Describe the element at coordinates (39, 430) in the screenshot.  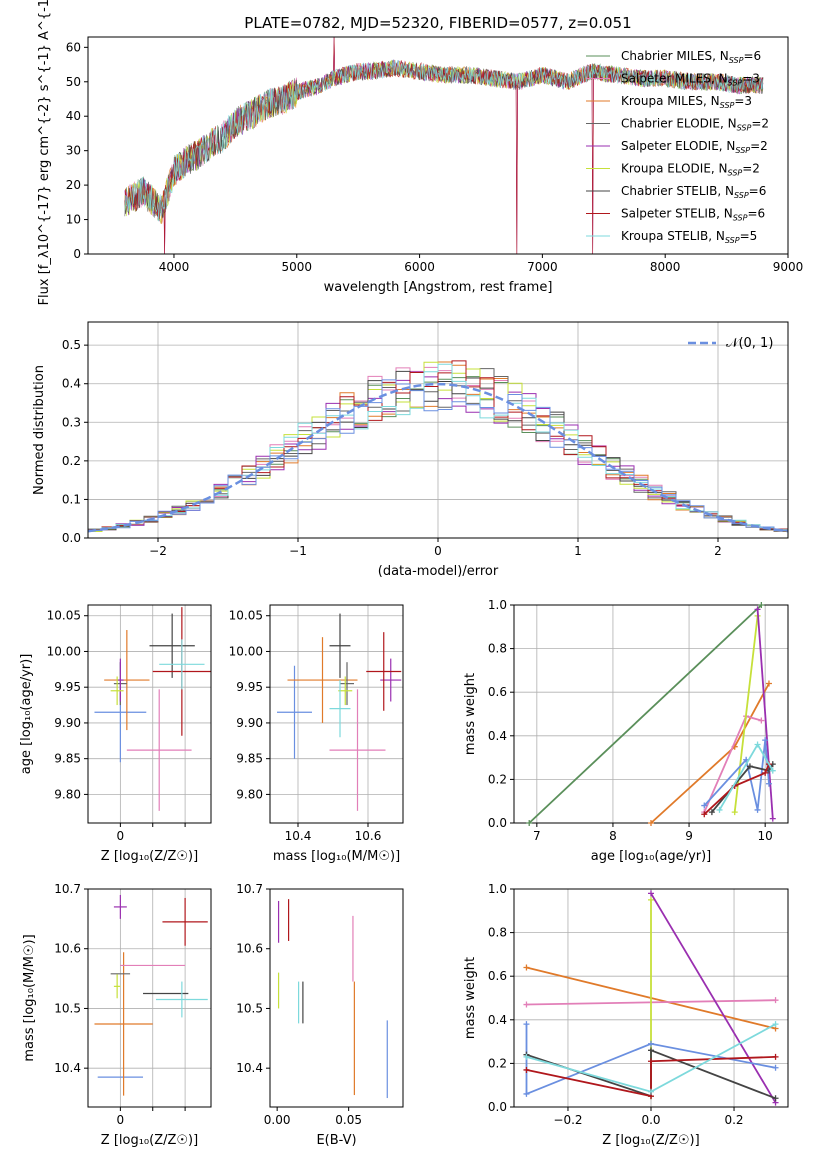
I see `y-axis-label: Normed distribution` at that location.